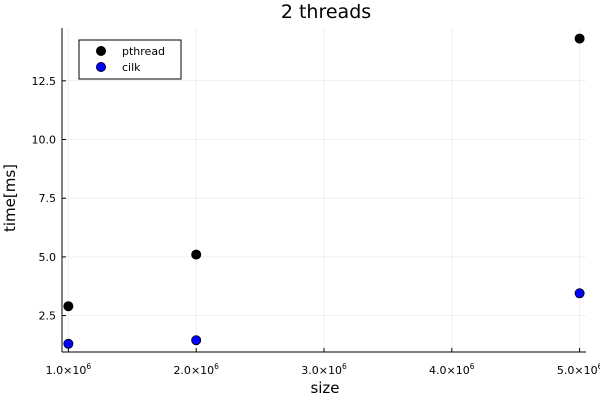  What do you see at coordinates (310, 370) in the screenshot?
I see `x-tick-mantissa: 3.0` at bounding box center [310, 370].